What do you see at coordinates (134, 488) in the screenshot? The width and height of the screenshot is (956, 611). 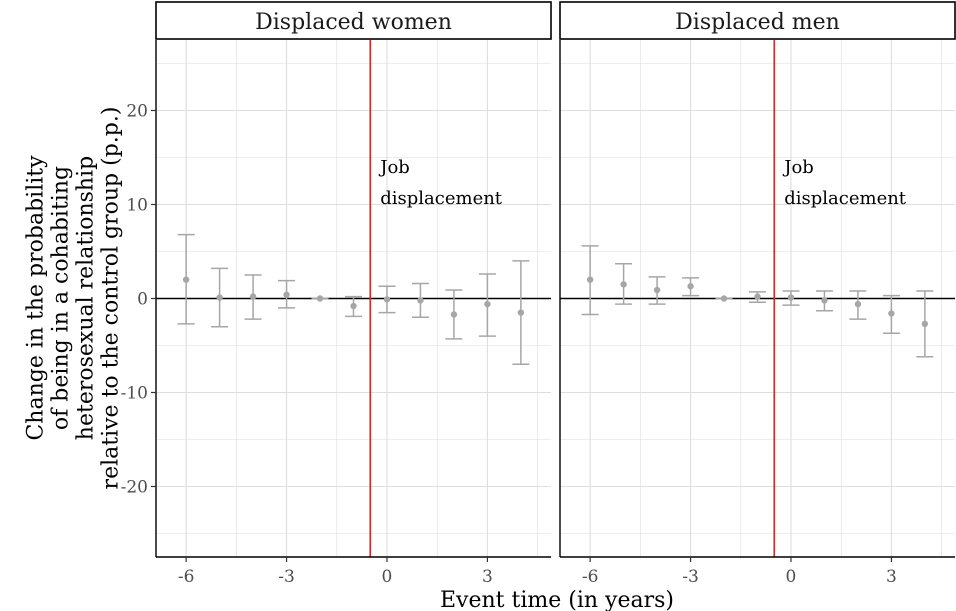 I see `y-tick-label: -20` at bounding box center [134, 488].